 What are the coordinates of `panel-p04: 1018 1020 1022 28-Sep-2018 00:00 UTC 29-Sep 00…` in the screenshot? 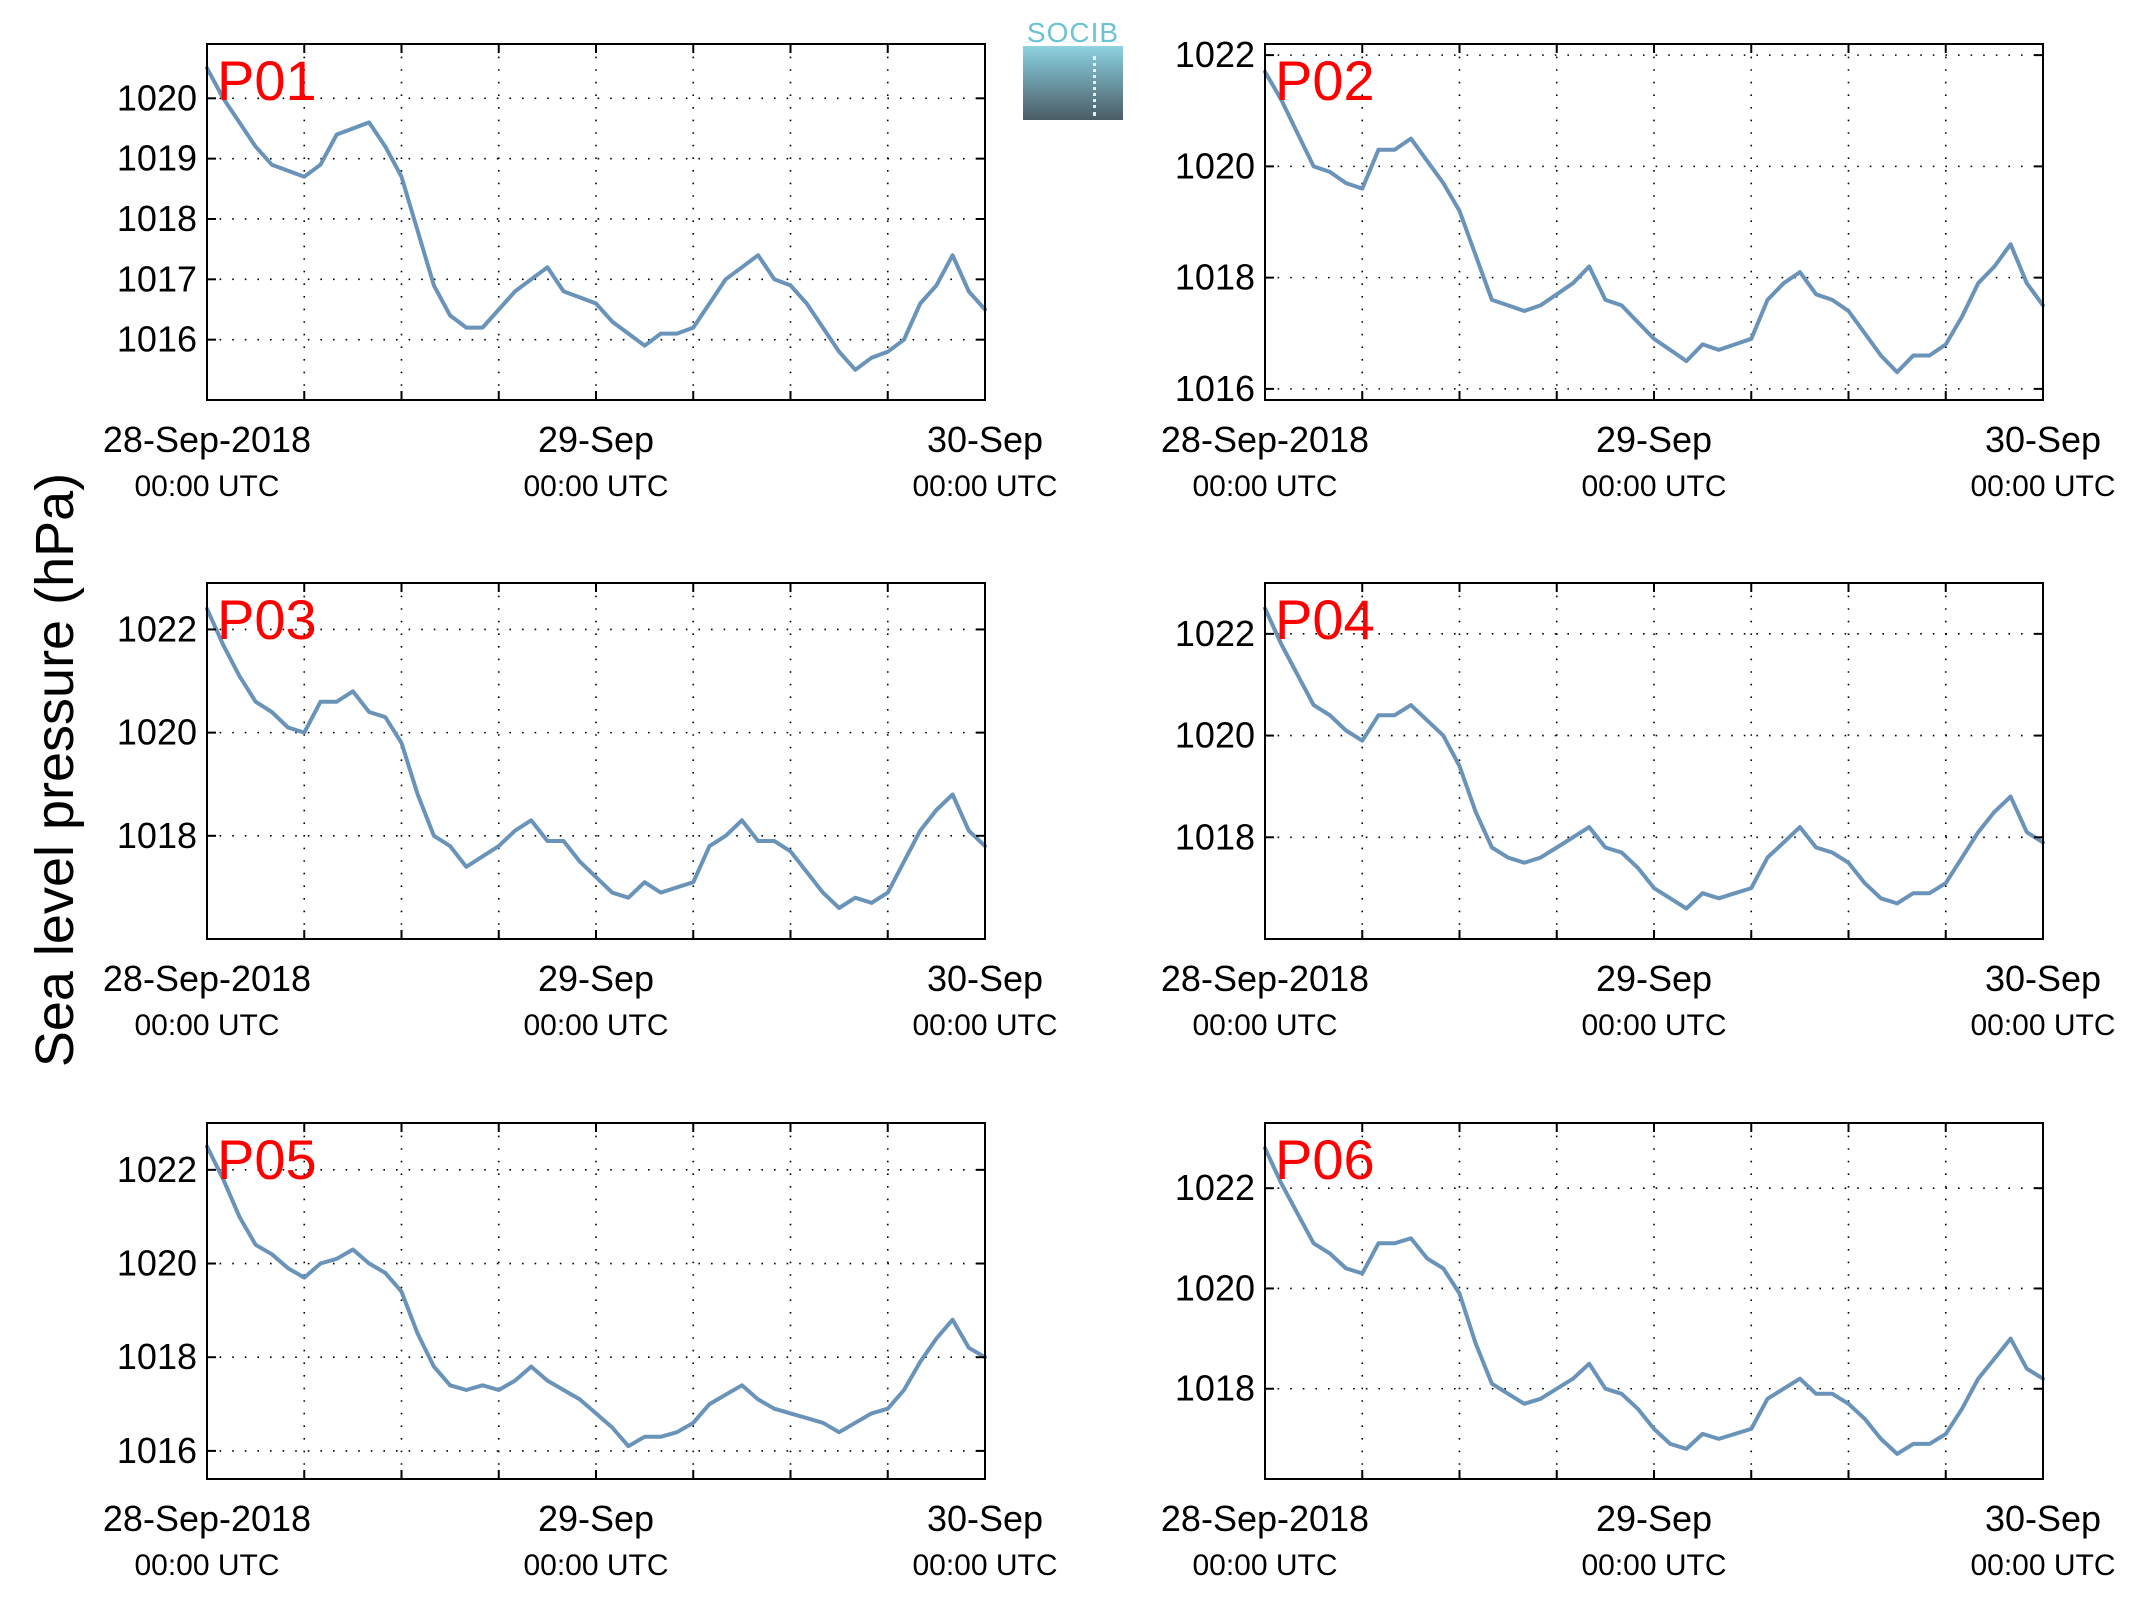 It's located at (1638, 812).